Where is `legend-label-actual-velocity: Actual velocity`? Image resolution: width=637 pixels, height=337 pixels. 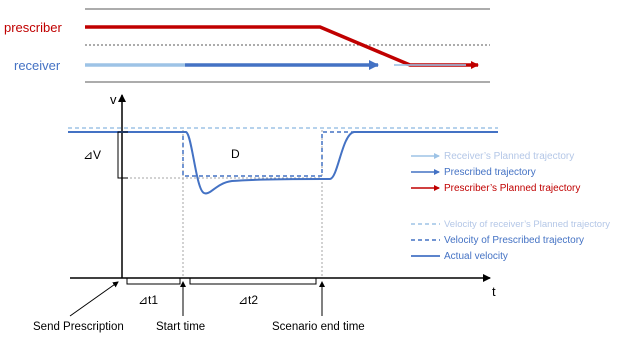 legend-label-actual-velocity: Actual velocity is located at coordinates (476, 256).